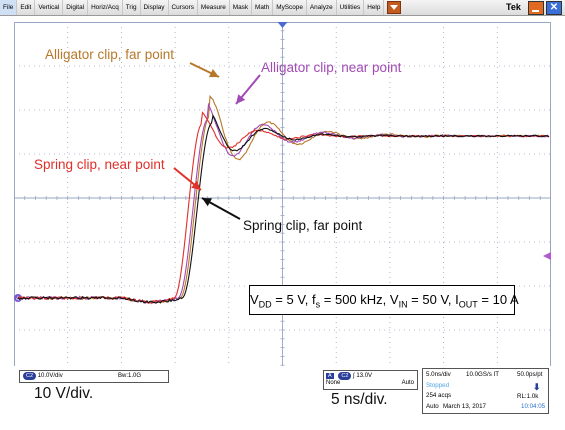 The image size is (565, 430). Describe the element at coordinates (49, 7) in the screenshot. I see `menu-vertical: Vertical` at that location.